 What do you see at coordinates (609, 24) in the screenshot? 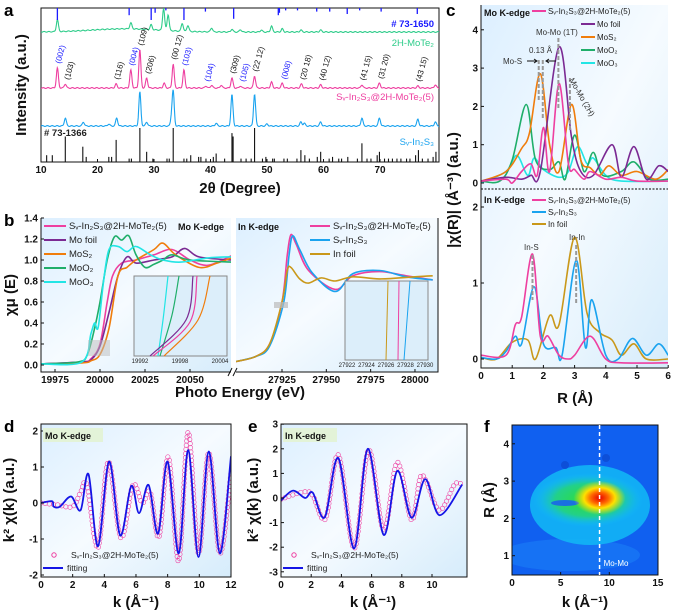
I see `legend-label: Mo foil` at bounding box center [609, 24].